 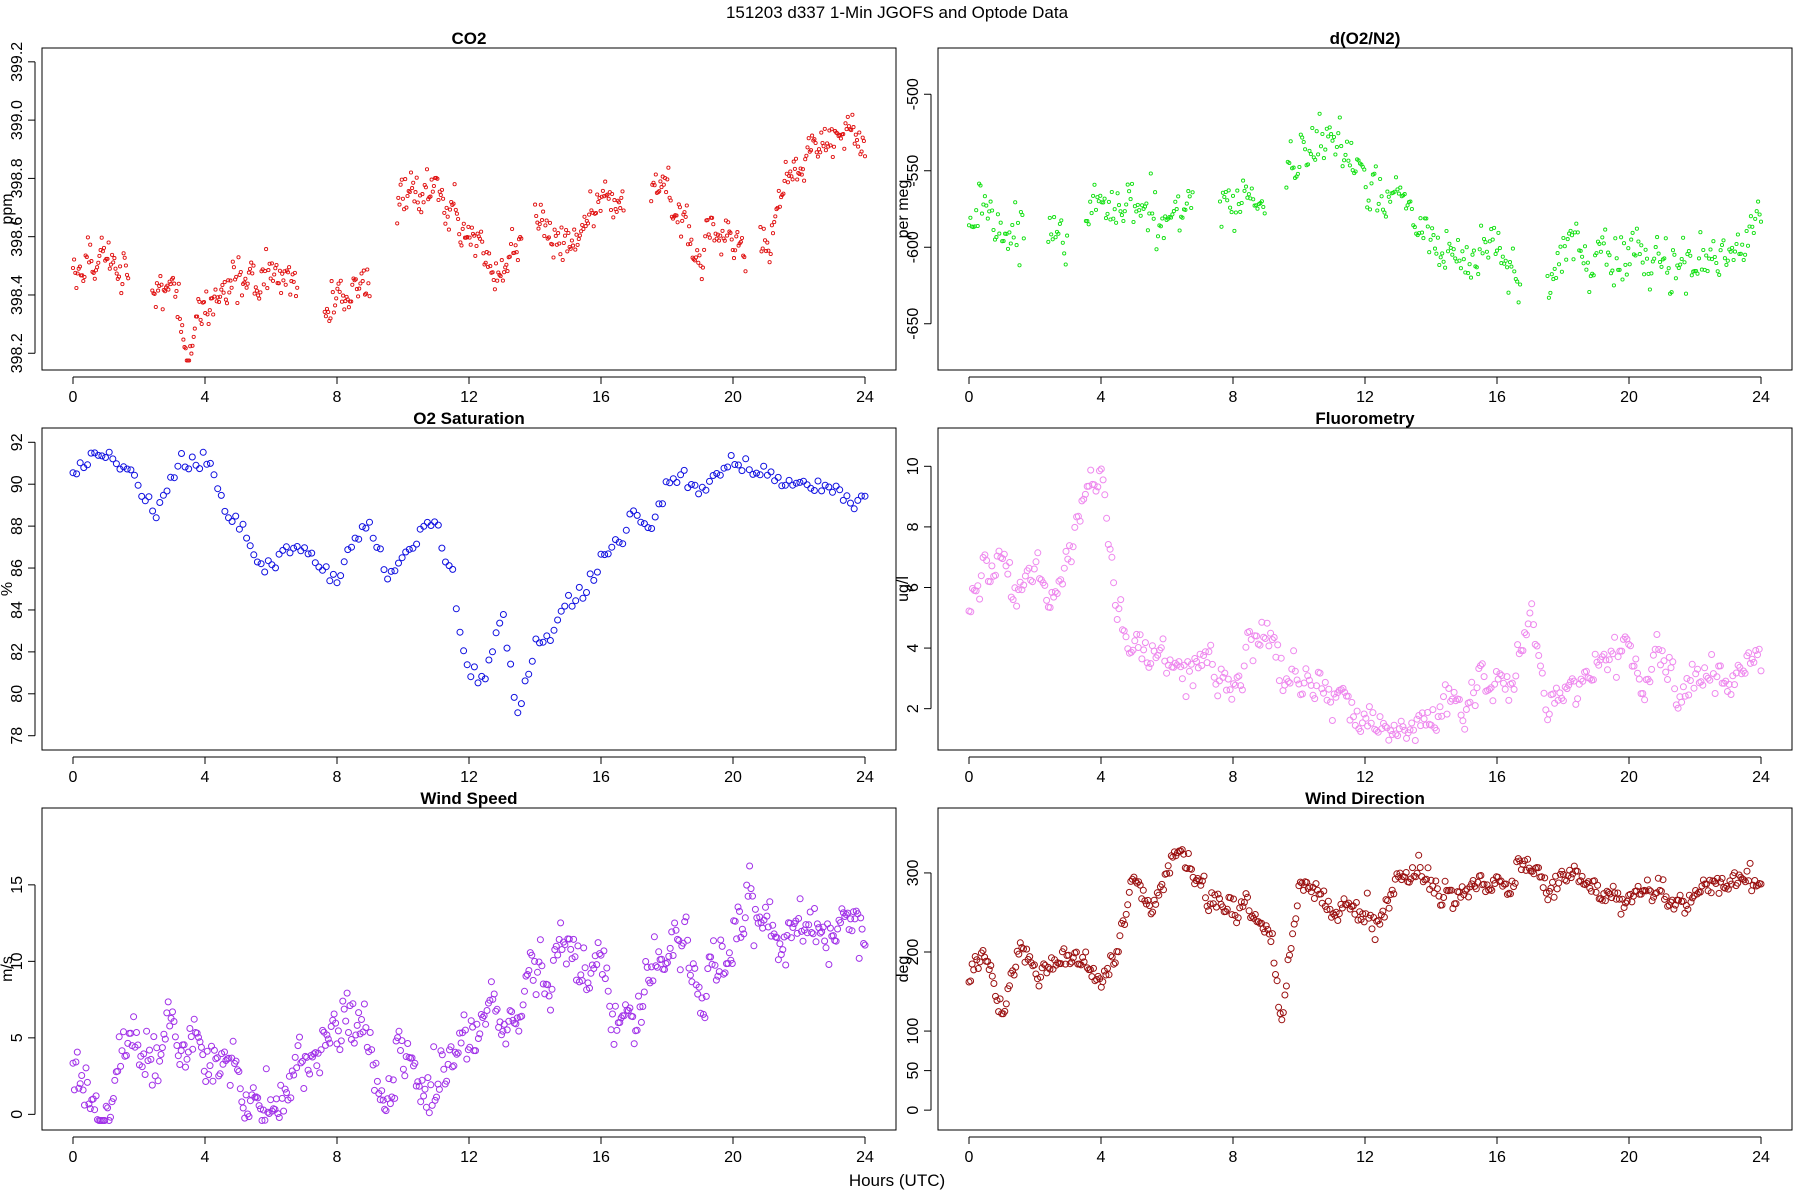 What do you see at coordinates (1497, 397) in the screenshot?
I see `x-tick-label: 16` at bounding box center [1497, 397].